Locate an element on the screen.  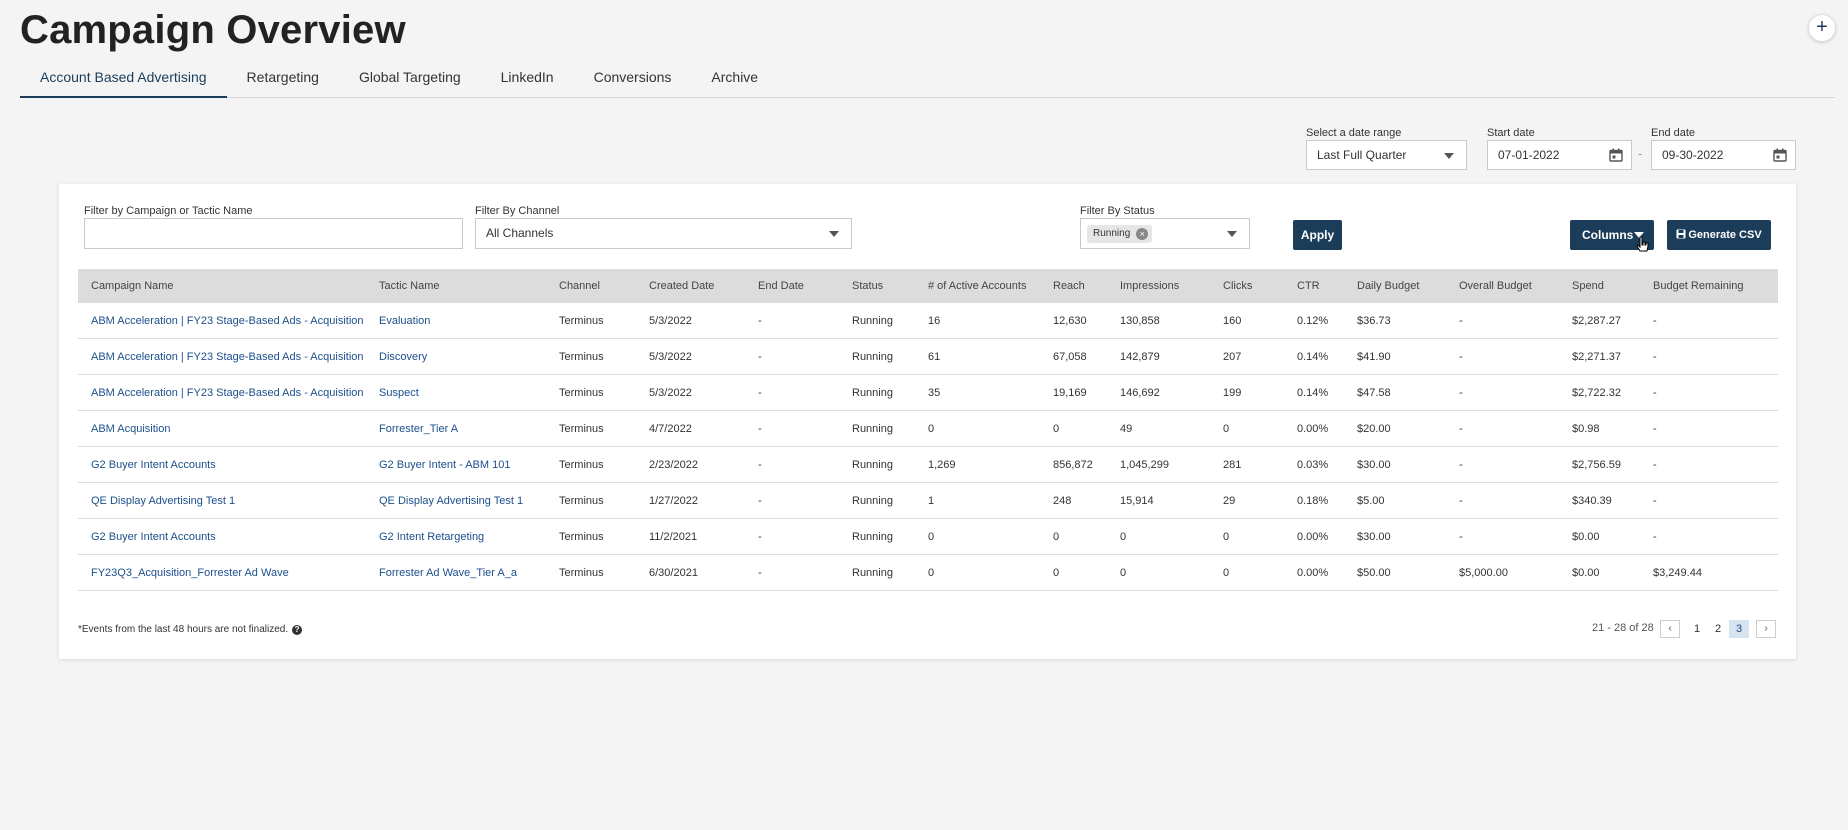
channel-filter-select: All Channels is located at coordinates (663, 233).